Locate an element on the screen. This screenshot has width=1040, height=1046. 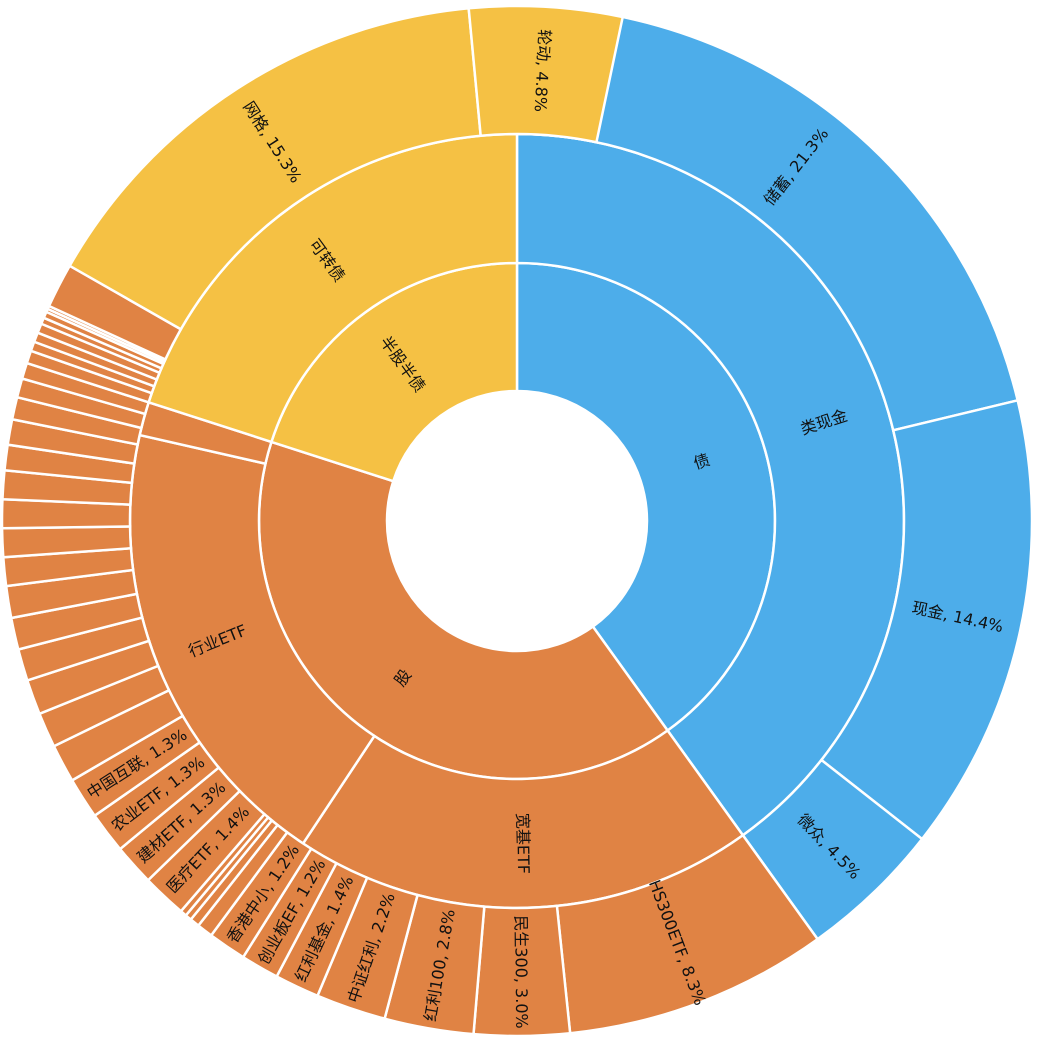
label-middle-宽基ETF: 宽基ETF is located at coordinates (523, 843).